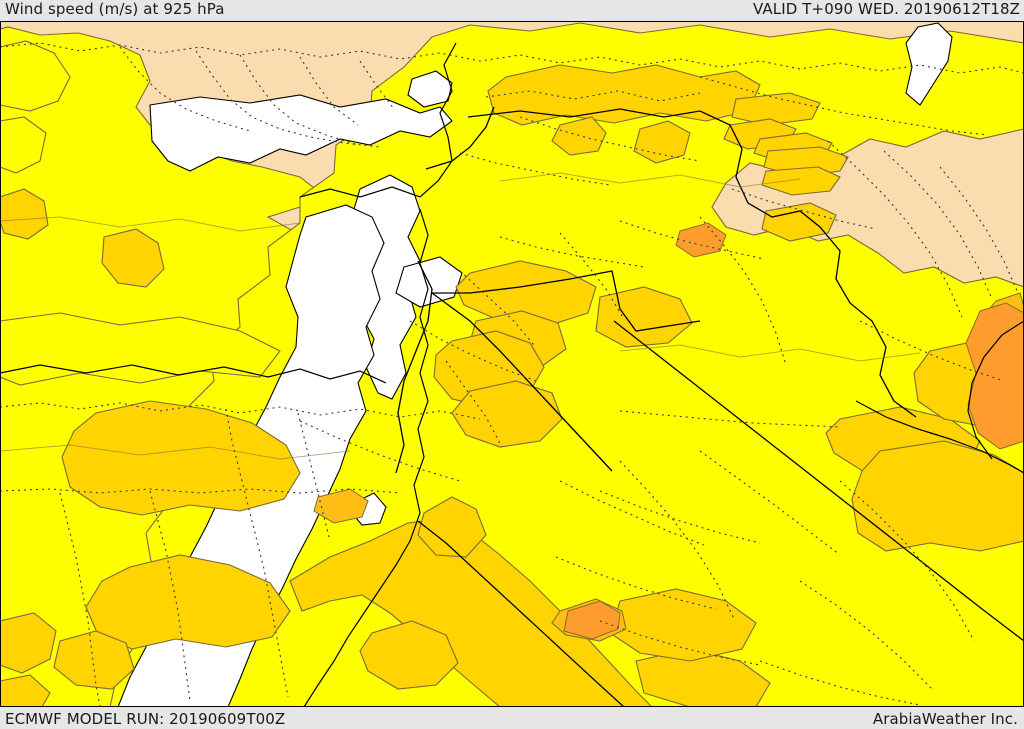 The height and width of the screenshot is (729, 1024). I want to click on dotted-egypt-sudan-v1, so click(257, 553).